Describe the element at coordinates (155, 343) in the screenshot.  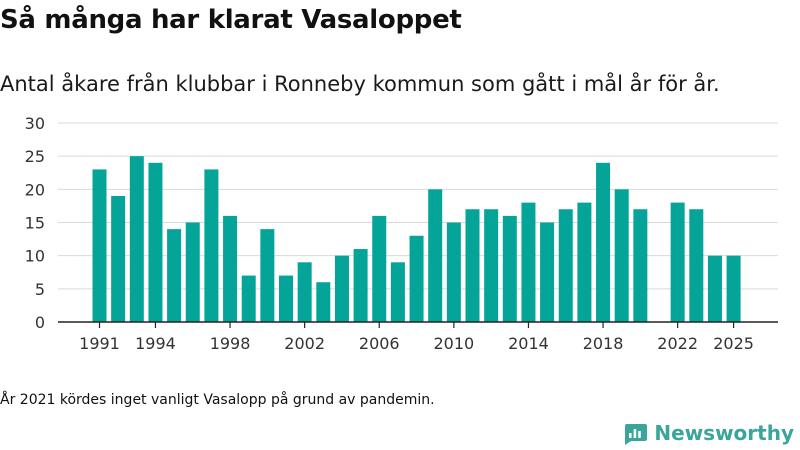
I see `x-tick-label: 1994` at that location.